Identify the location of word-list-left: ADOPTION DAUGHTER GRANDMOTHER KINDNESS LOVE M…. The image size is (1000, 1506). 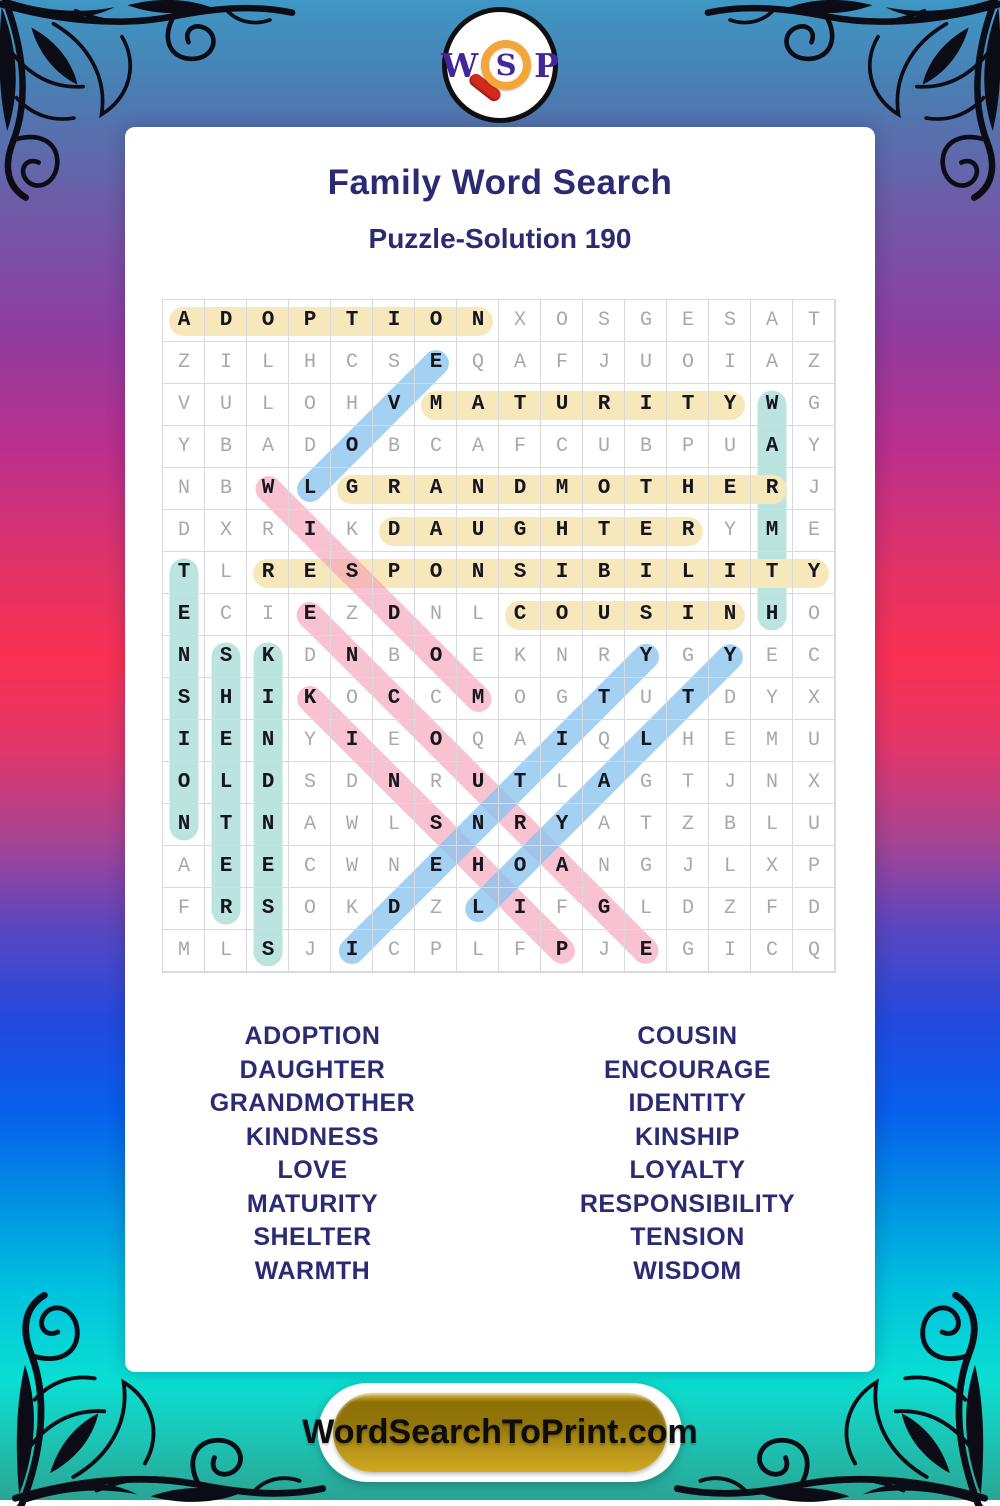
(312, 1154).